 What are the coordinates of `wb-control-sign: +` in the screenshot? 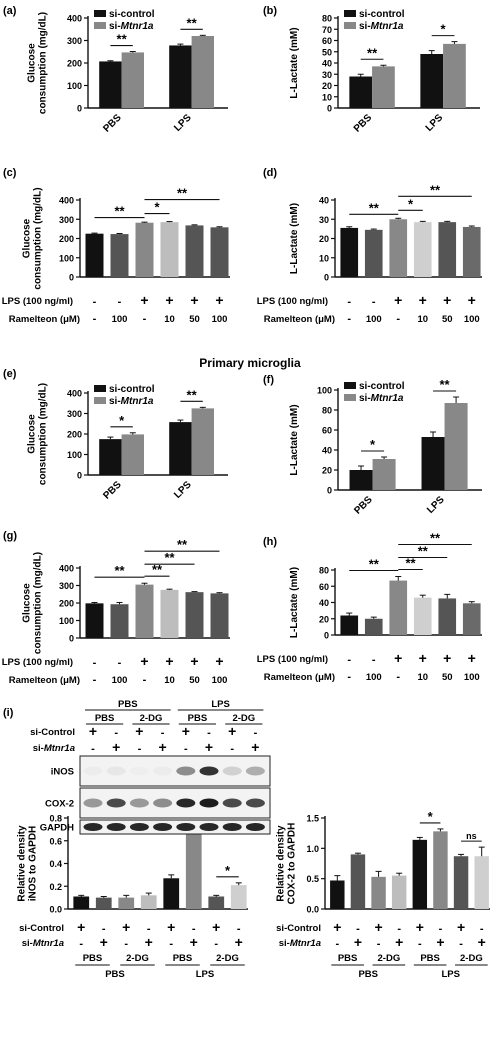 It's located at (93, 731).